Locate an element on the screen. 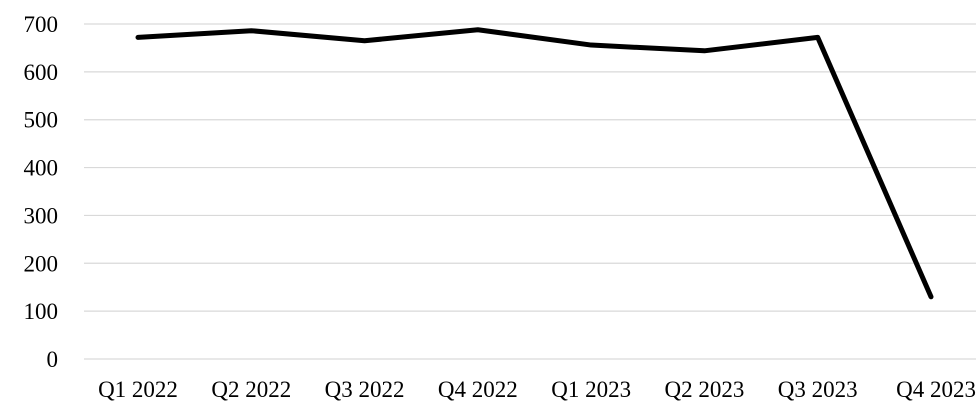  x-tick-label: Q2 2022 is located at coordinates (251, 389).